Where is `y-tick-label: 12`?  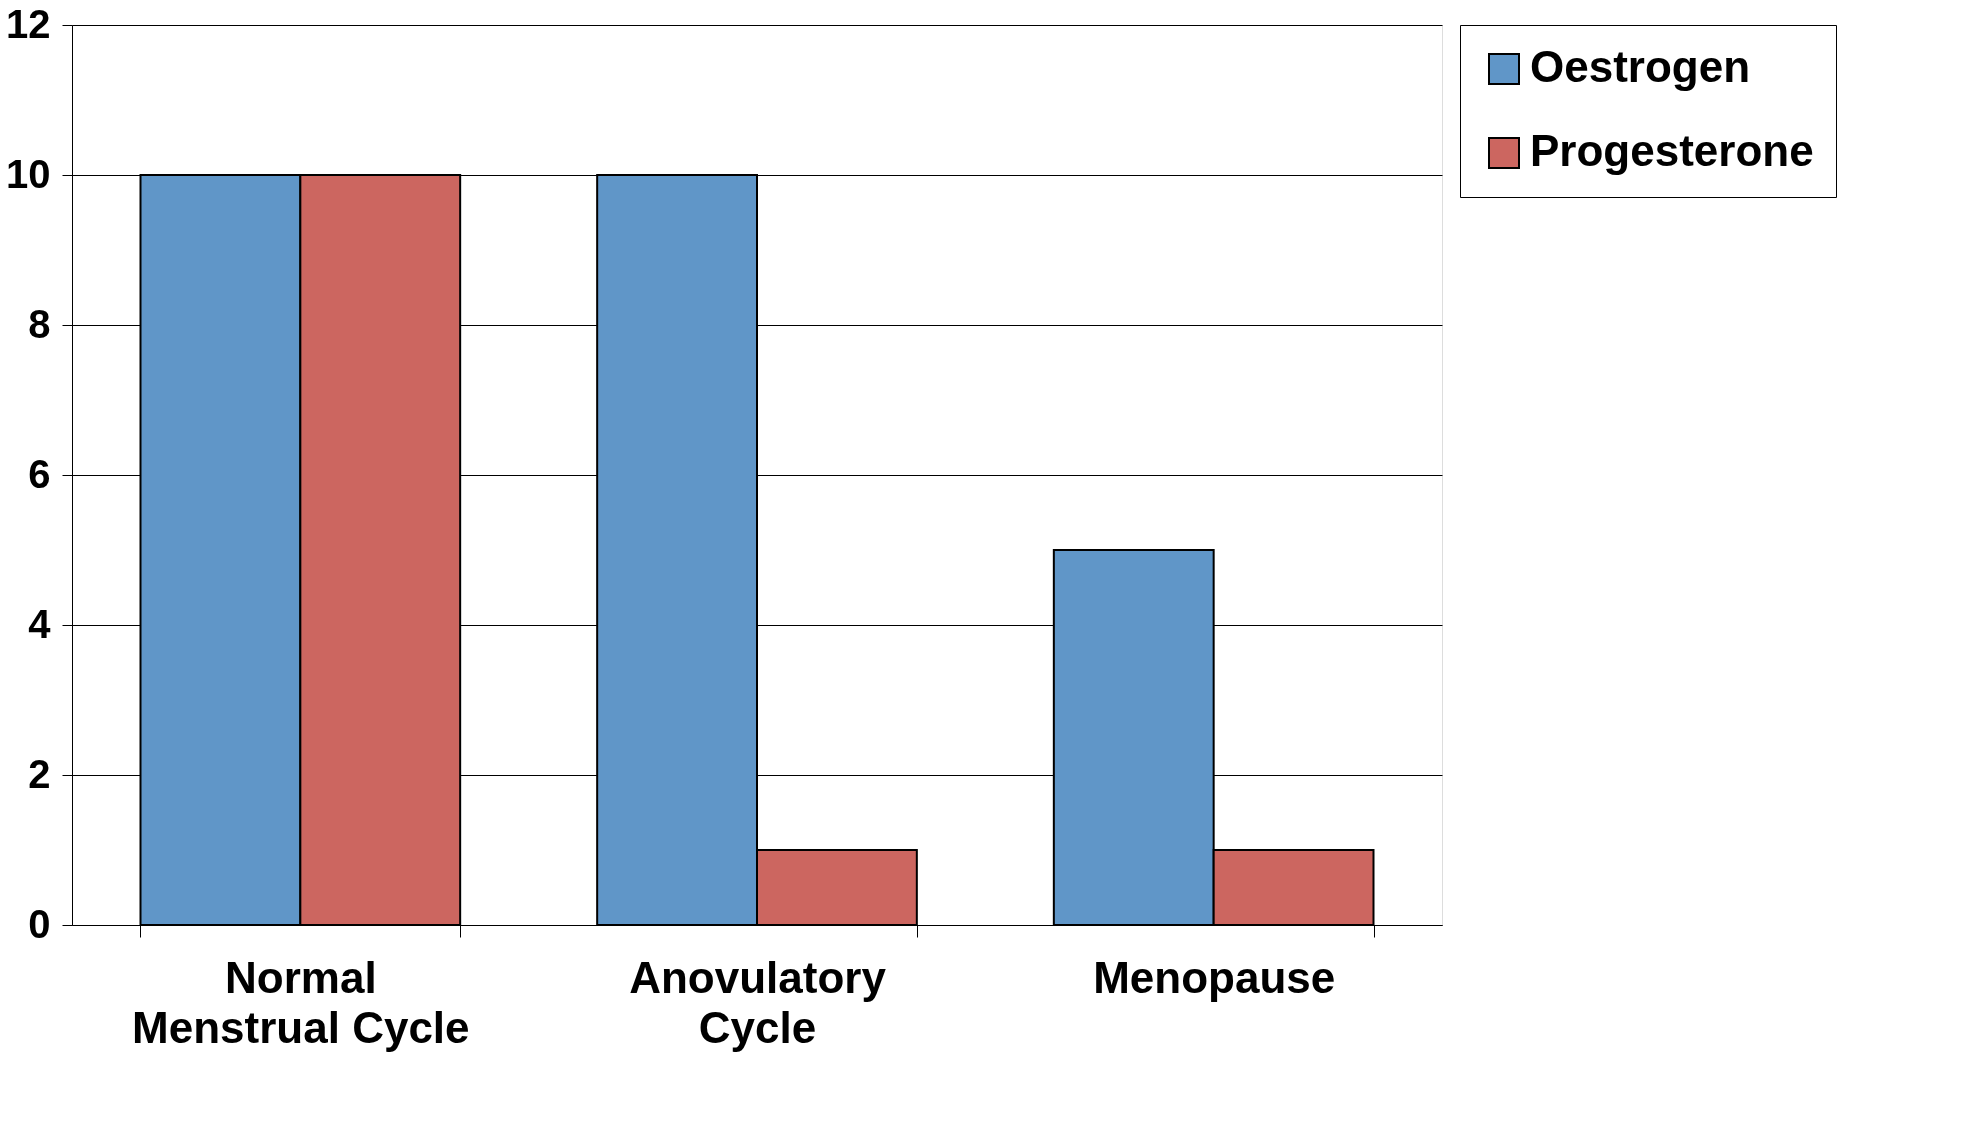
y-tick-label: 12 is located at coordinates (28, 23).